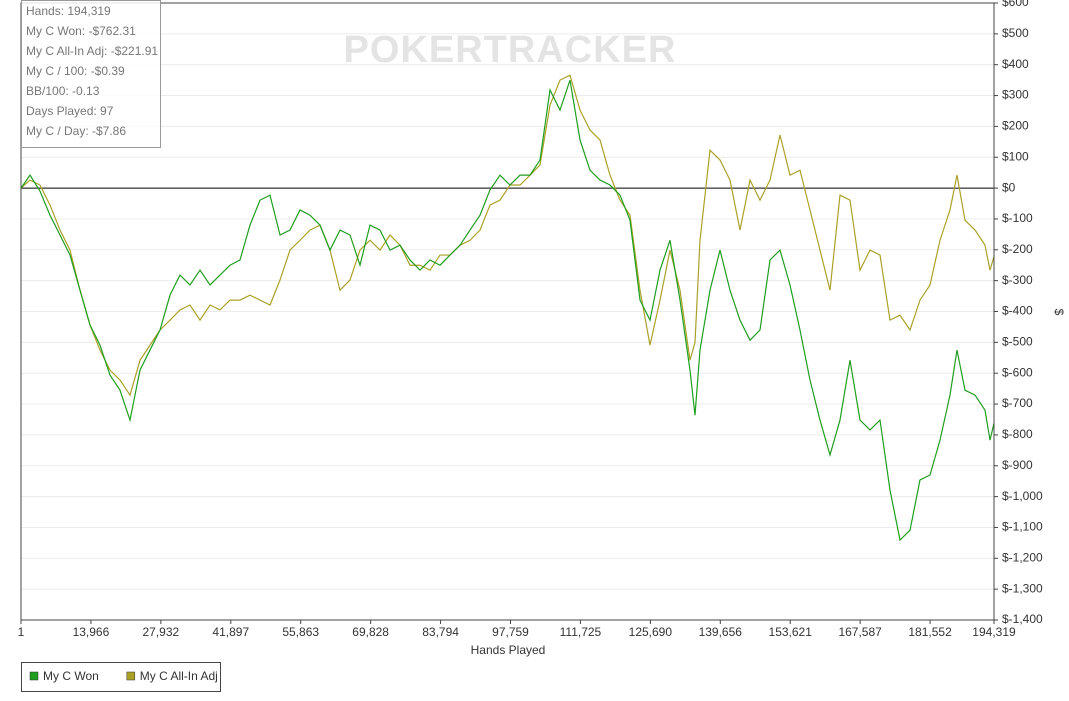 This screenshot has width=1069, height=701. What do you see at coordinates (1015, 126) in the screenshot?
I see `y-tick-label: $200` at bounding box center [1015, 126].